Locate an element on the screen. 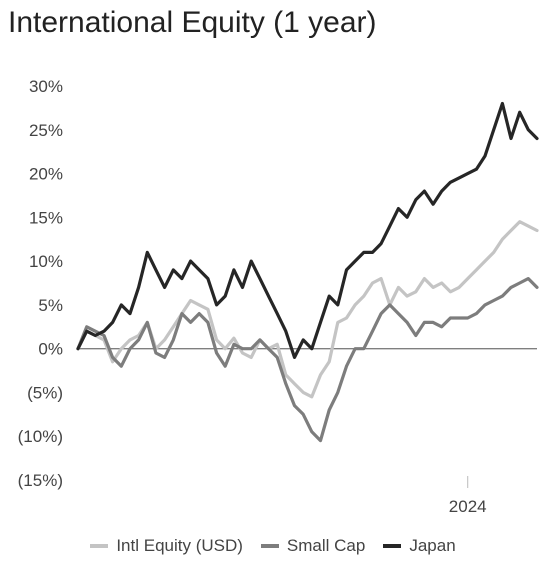 The width and height of the screenshot is (546, 561). x-tick-label: 2024 is located at coordinates (468, 506).